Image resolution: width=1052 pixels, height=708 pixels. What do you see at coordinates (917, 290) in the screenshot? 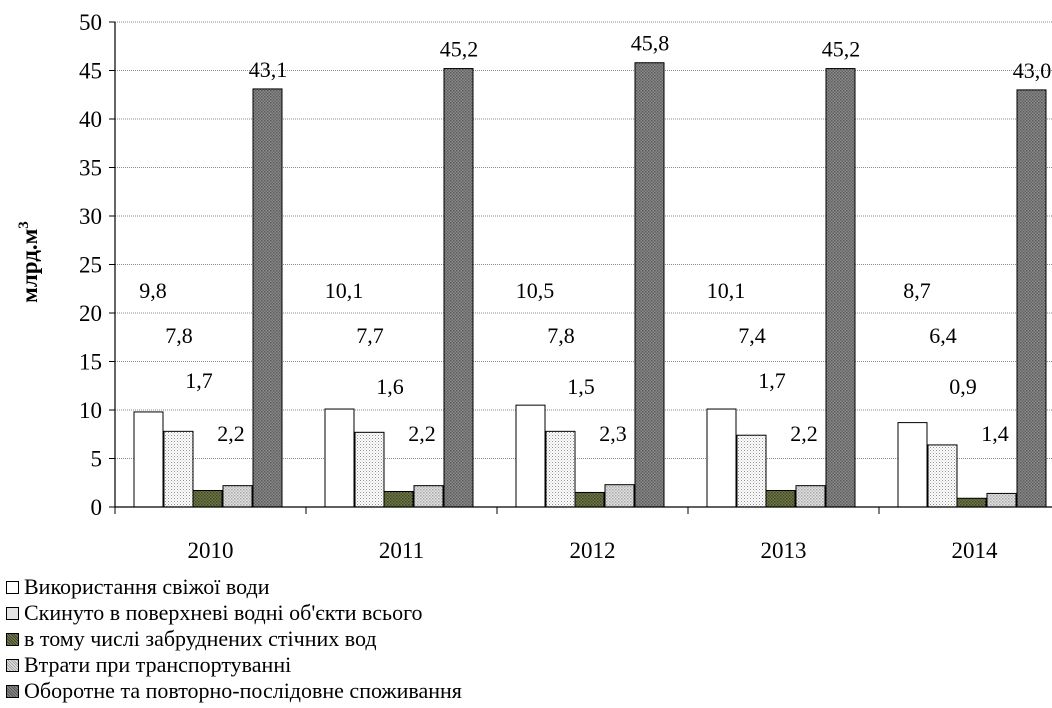
I see `data-label-fresh-water: 8,7` at bounding box center [917, 290].